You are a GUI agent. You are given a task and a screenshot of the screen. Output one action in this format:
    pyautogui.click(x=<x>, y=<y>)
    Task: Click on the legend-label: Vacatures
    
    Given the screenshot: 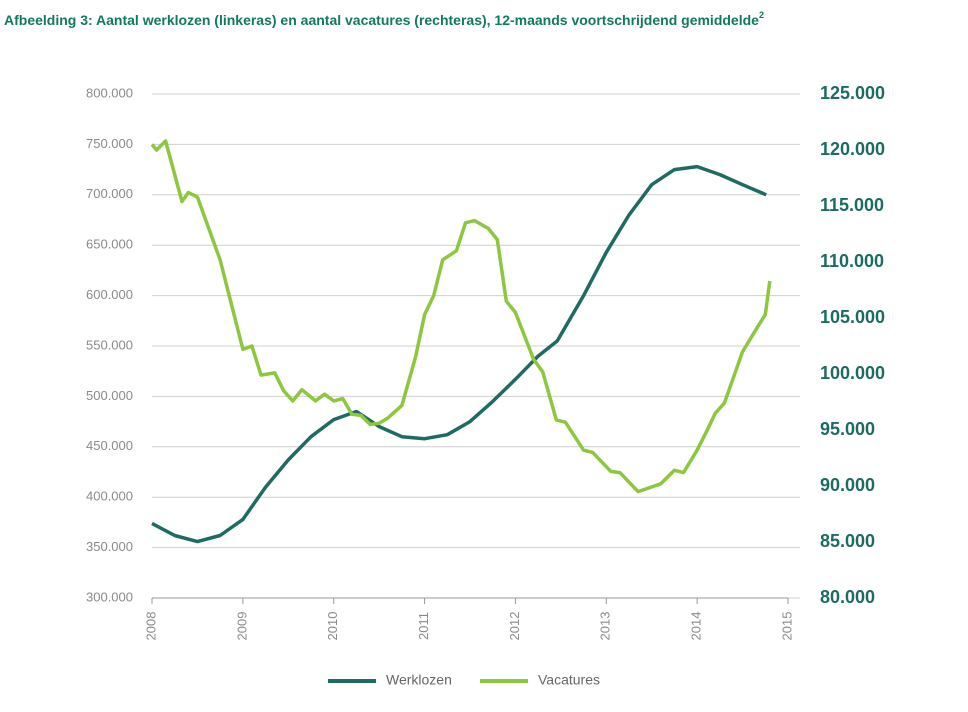 What is the action you would take?
    pyautogui.click(x=569, y=680)
    